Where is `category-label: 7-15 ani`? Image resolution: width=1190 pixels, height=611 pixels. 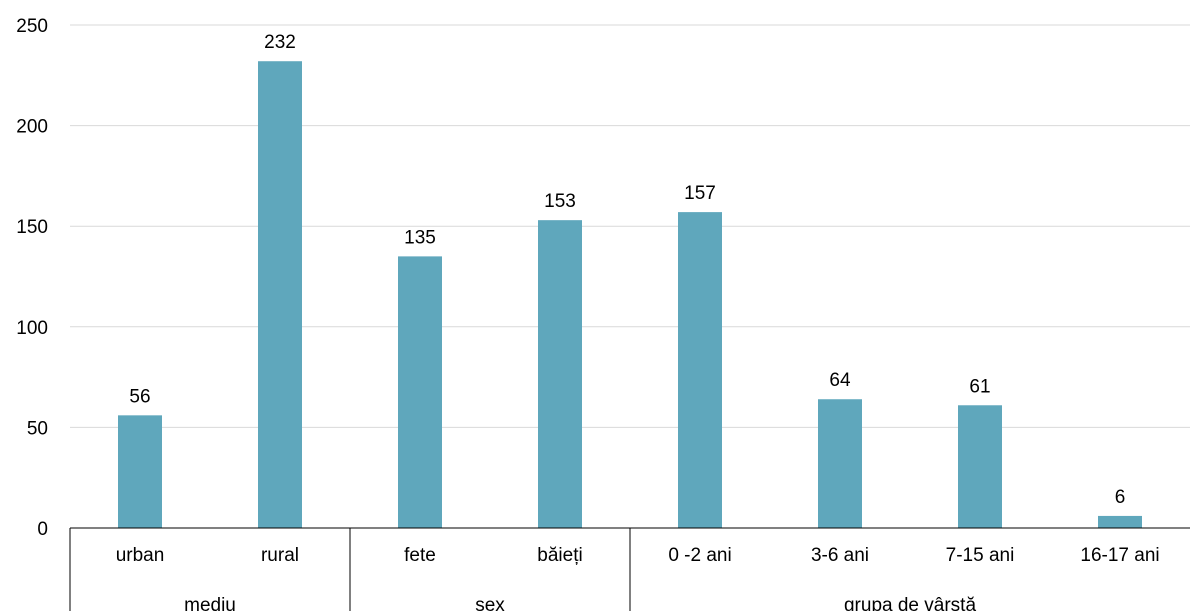 category-label: 7-15 ani is located at coordinates (980, 555).